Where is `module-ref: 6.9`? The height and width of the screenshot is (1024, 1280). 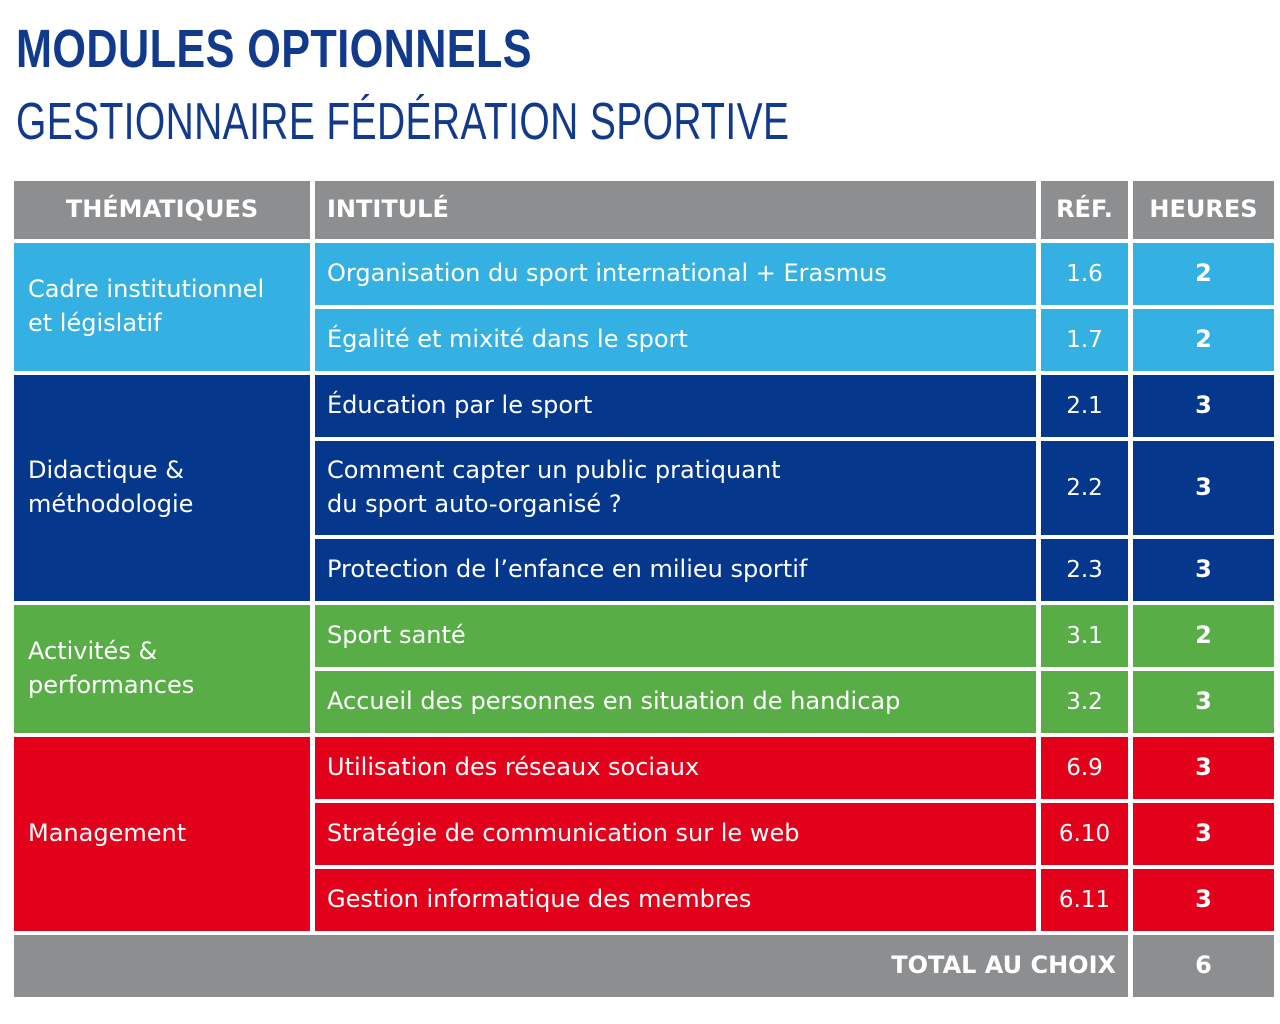
module-ref: 6.9 is located at coordinates (1084, 768).